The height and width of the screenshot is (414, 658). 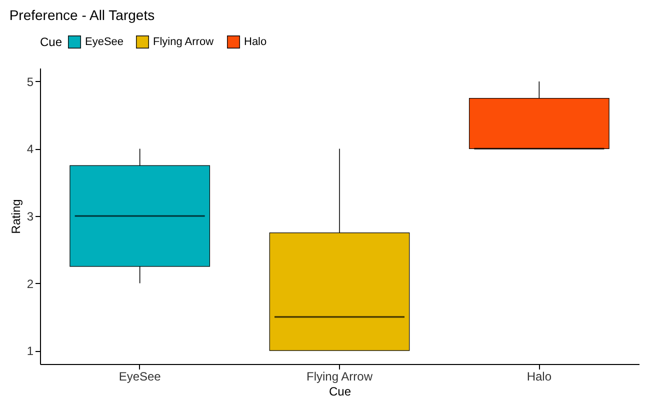 What do you see at coordinates (30, 283) in the screenshot?
I see `y-tick-label: 2` at bounding box center [30, 283].